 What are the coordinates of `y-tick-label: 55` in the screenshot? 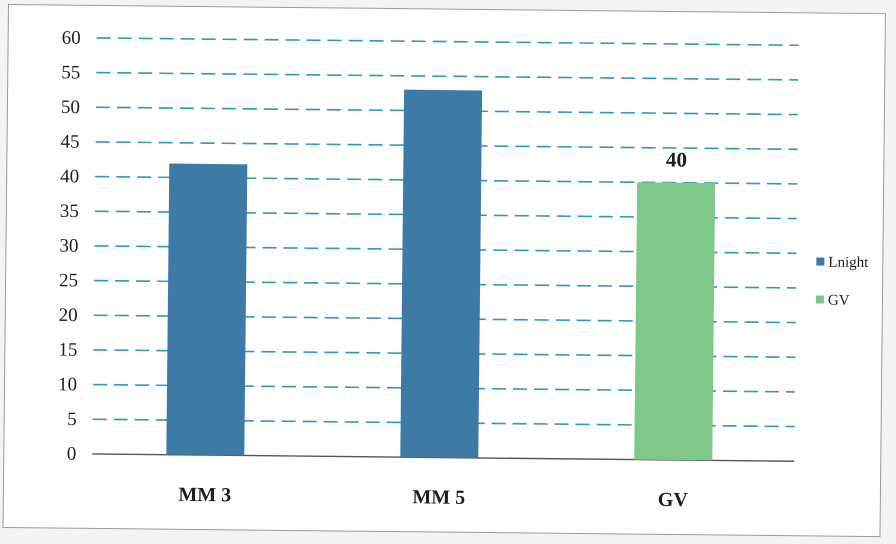 It's located at (70, 72).